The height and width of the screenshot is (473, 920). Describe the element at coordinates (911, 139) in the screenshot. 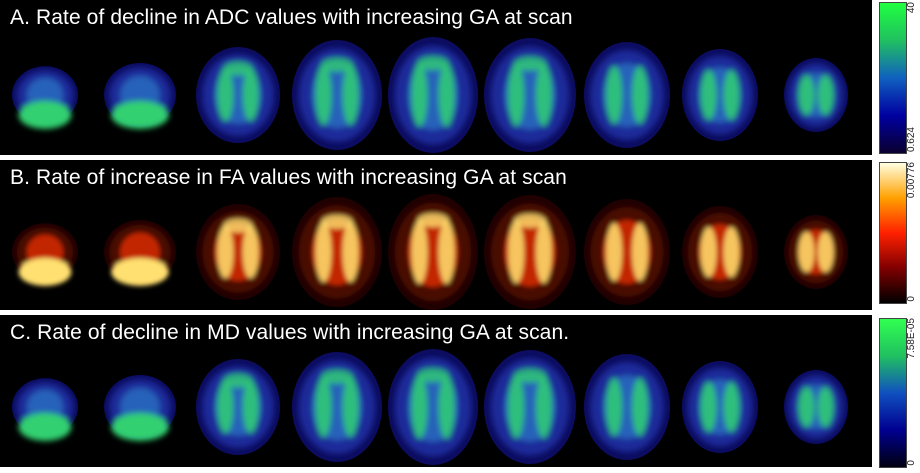

I see `colorbar-adc-min: 0.624` at that location.